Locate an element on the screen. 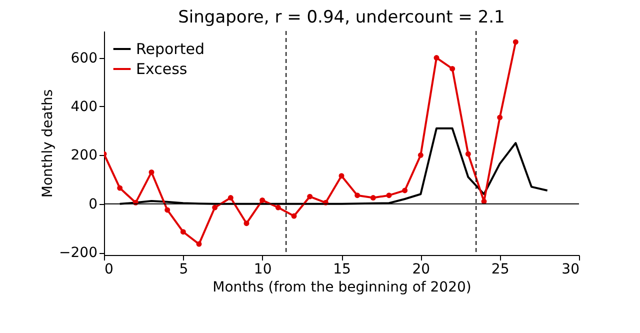 The image size is (640, 333). x-tick-label: 20 is located at coordinates (421, 270).